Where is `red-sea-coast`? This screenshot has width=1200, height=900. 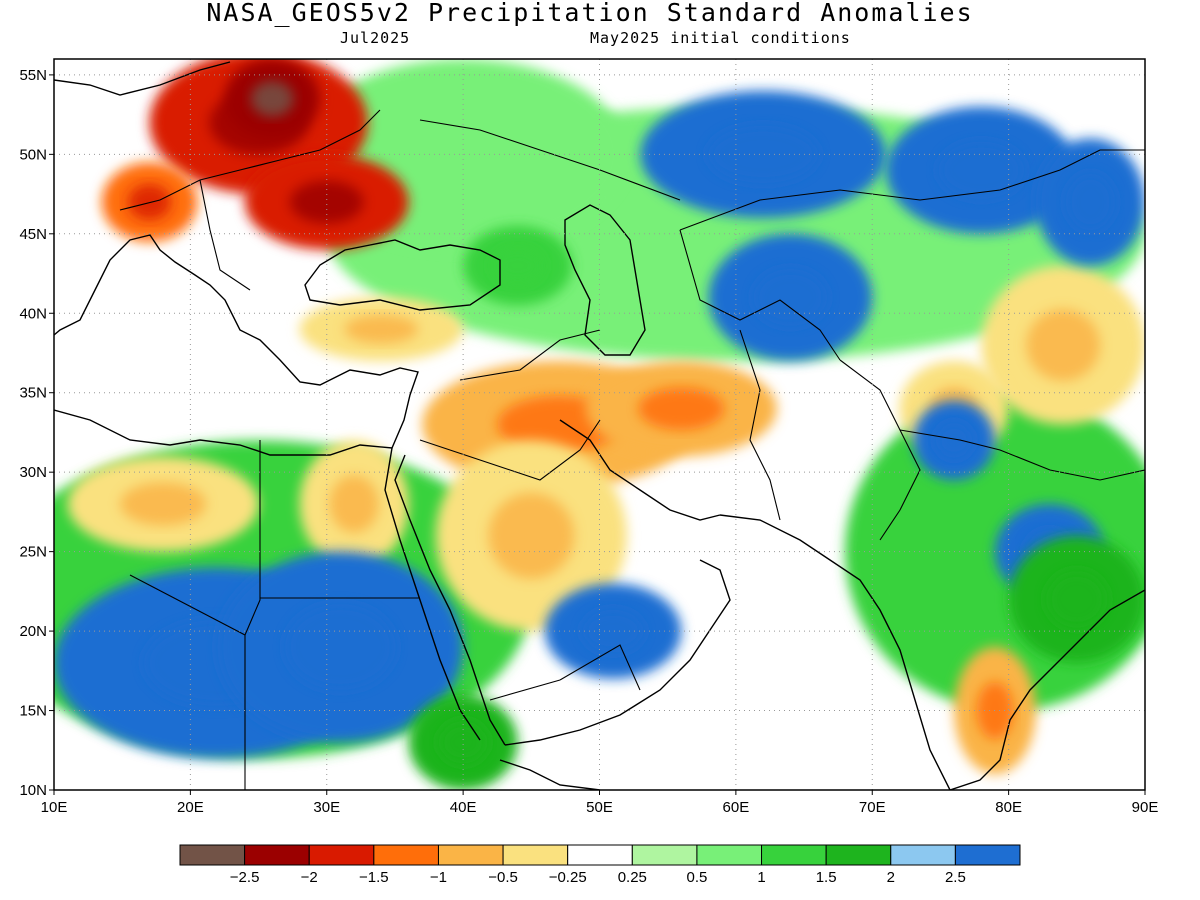
red-sea-coast is located at coordinates (450, 600).